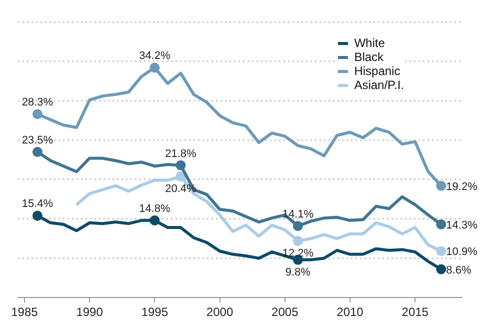  Describe the element at coordinates (154, 208) in the screenshot. I see `data-label: 14.8%` at that location.